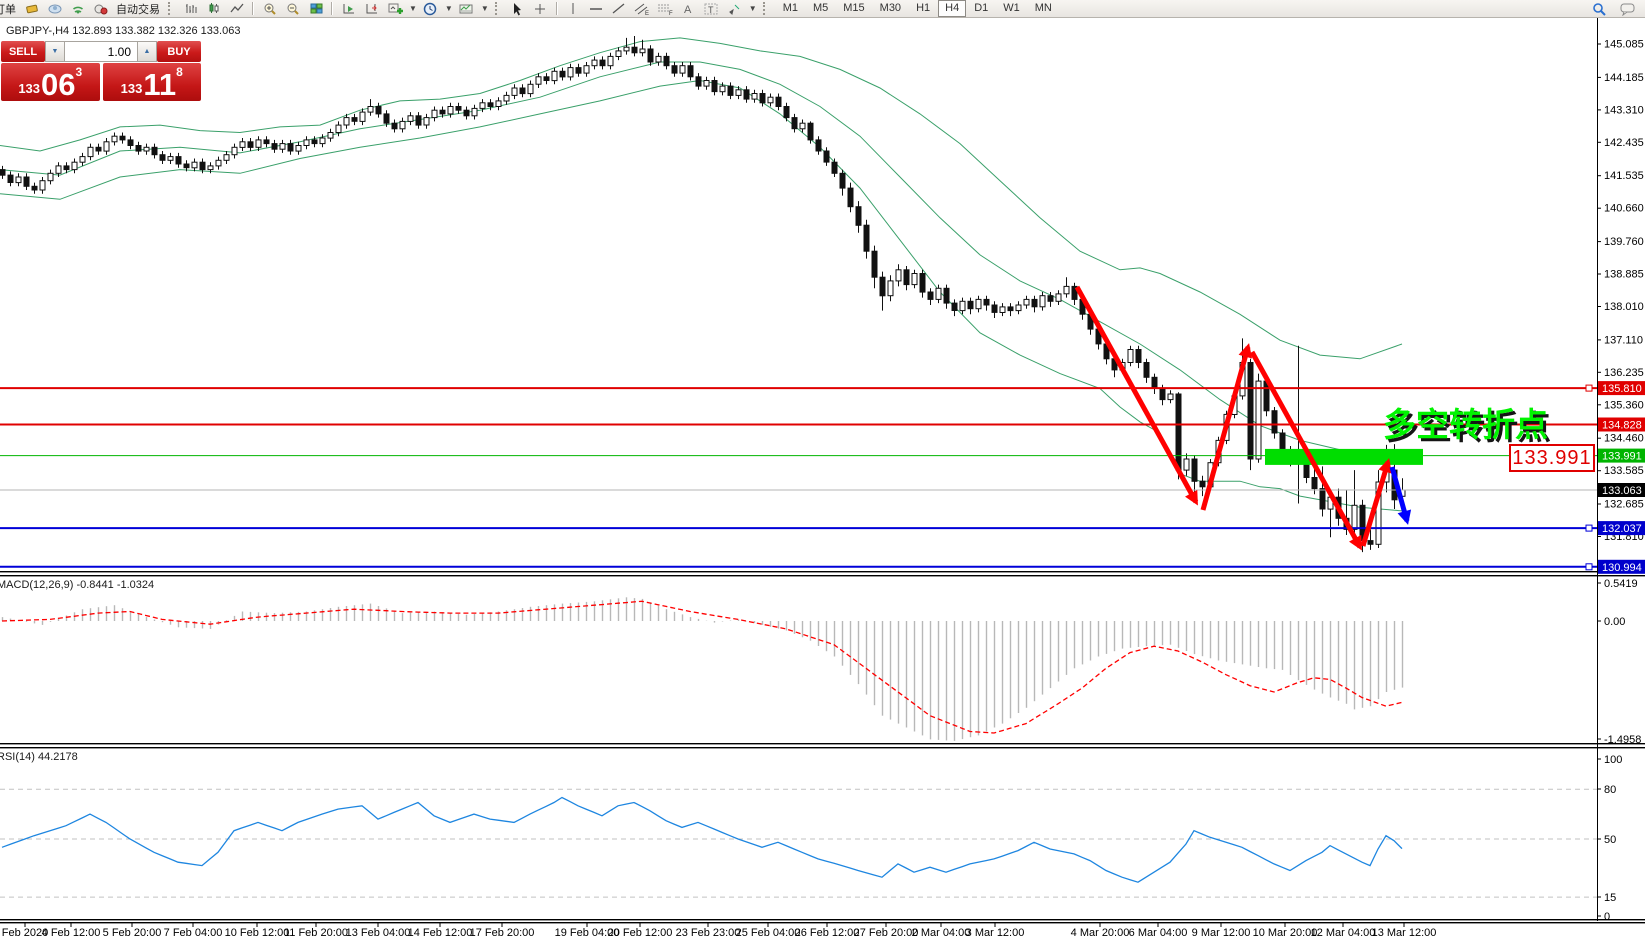 This screenshot has height=942, width=1645. Describe the element at coordinates (1285, 933) in the screenshot. I see `time-axis-label: 10 Mar 20:00` at that location.